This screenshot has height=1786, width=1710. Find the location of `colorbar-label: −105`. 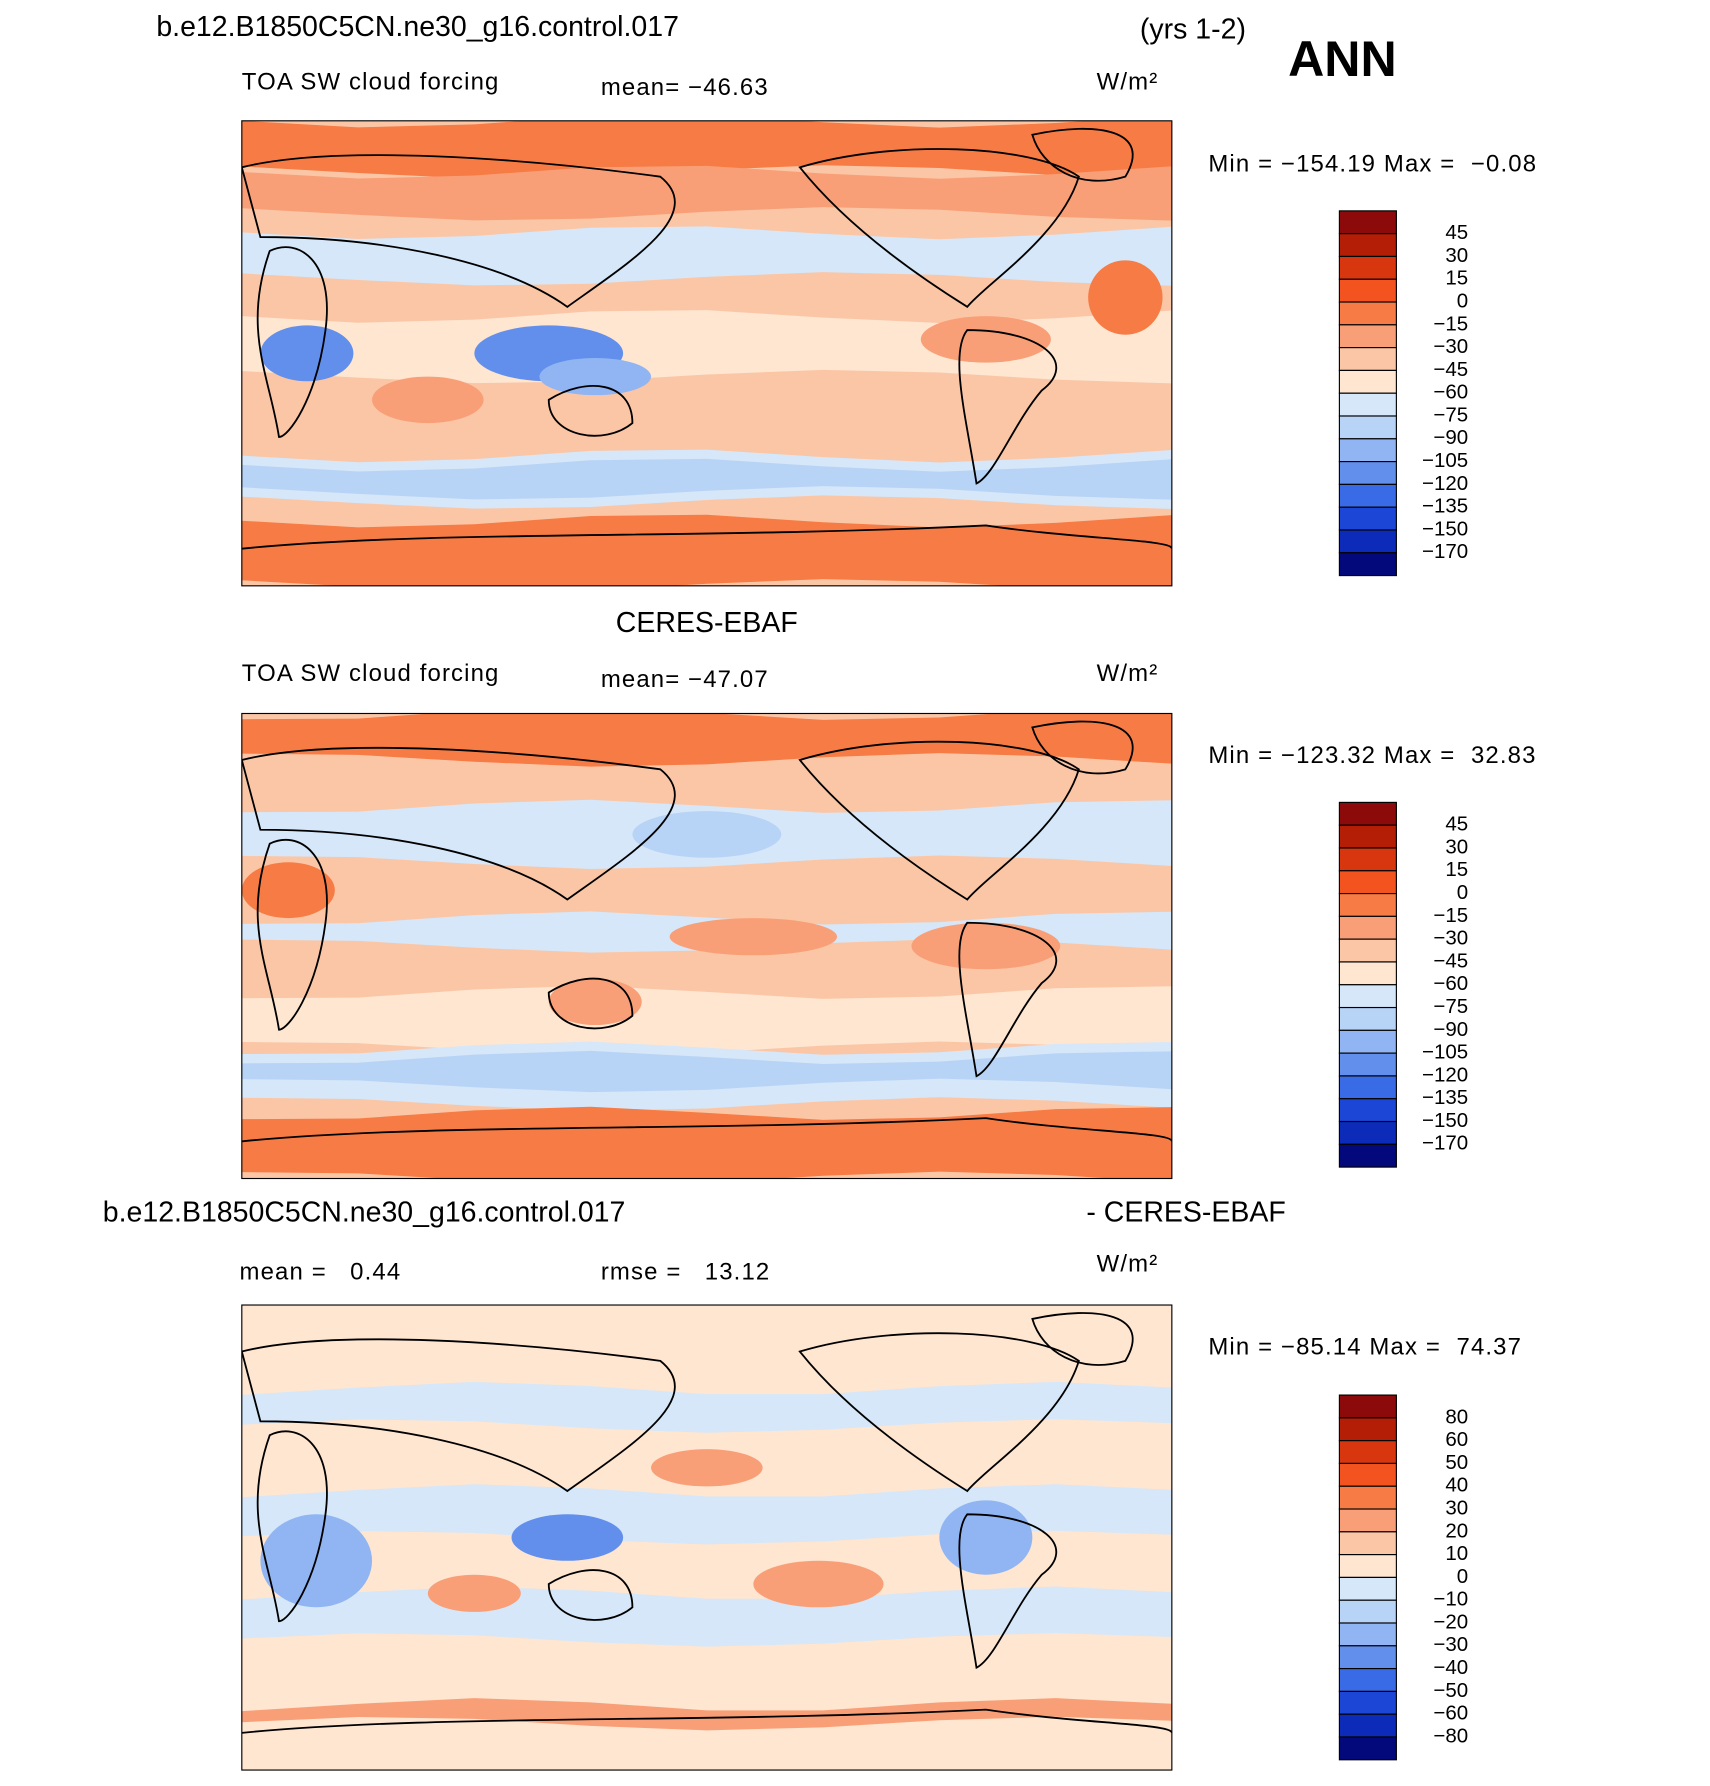

colorbar-label: −105 is located at coordinates (1445, 1052).